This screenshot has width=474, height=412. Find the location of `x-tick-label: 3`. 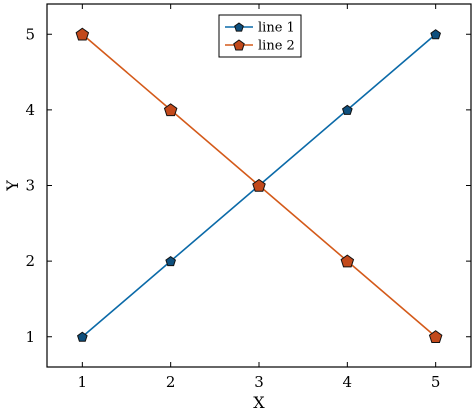

x-tick-label: 3 is located at coordinates (259, 382).